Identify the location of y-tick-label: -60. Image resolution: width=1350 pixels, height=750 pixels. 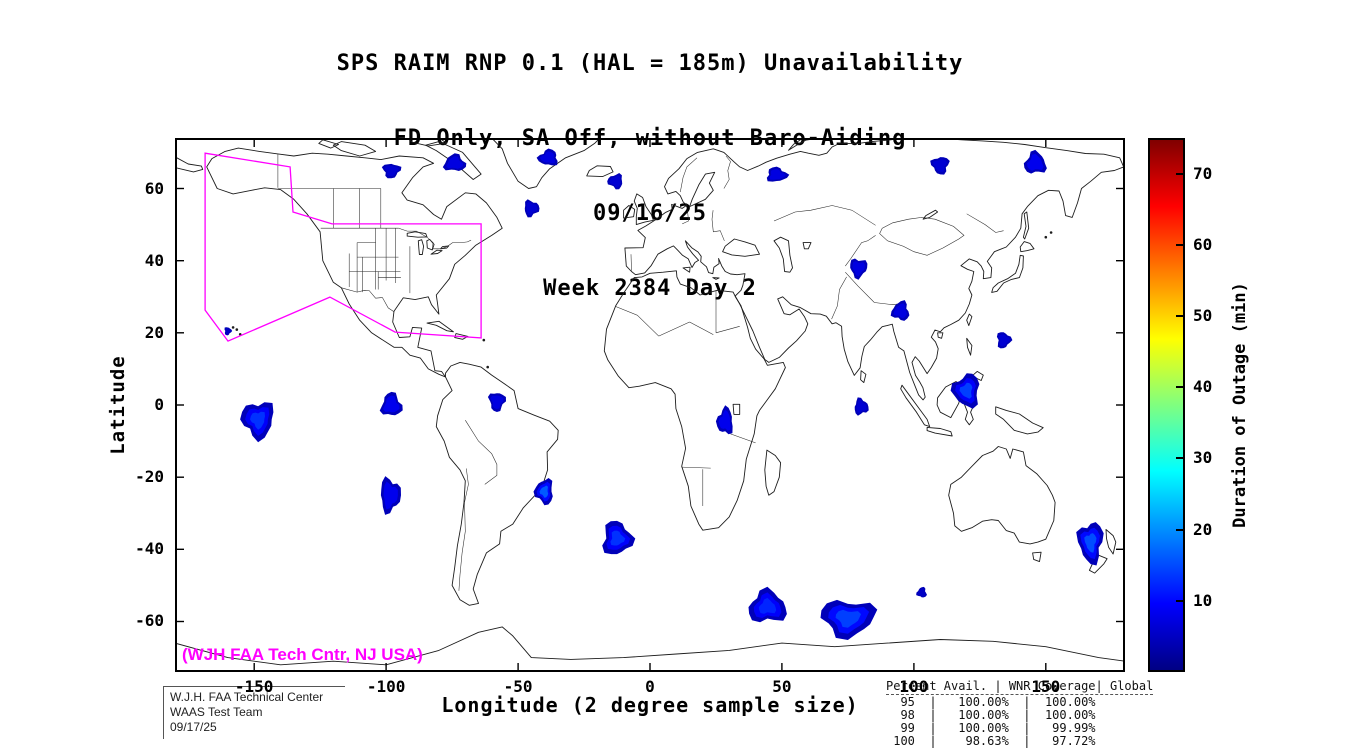
(149, 621).